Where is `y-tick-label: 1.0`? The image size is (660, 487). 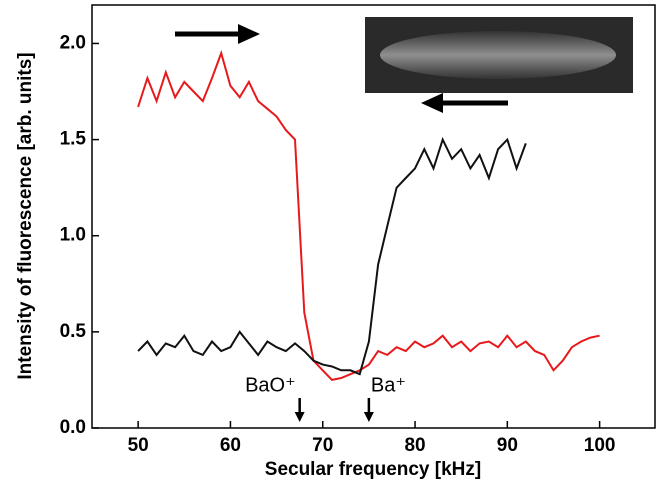 y-tick-label: 1.0 is located at coordinates (73, 235).